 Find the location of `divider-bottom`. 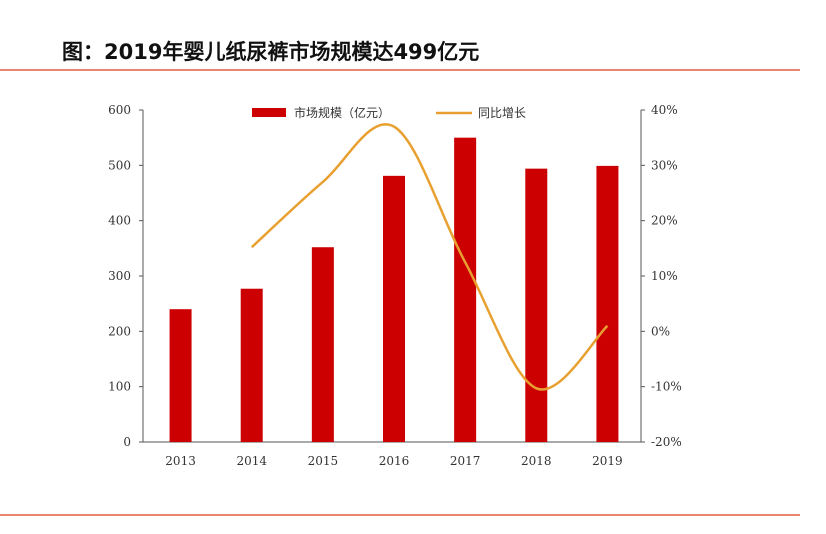

divider-bottom is located at coordinates (400, 515).